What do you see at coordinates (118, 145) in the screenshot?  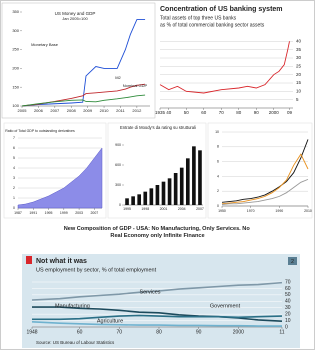 I see `y-tick-label: 900` at bounding box center [118, 145].